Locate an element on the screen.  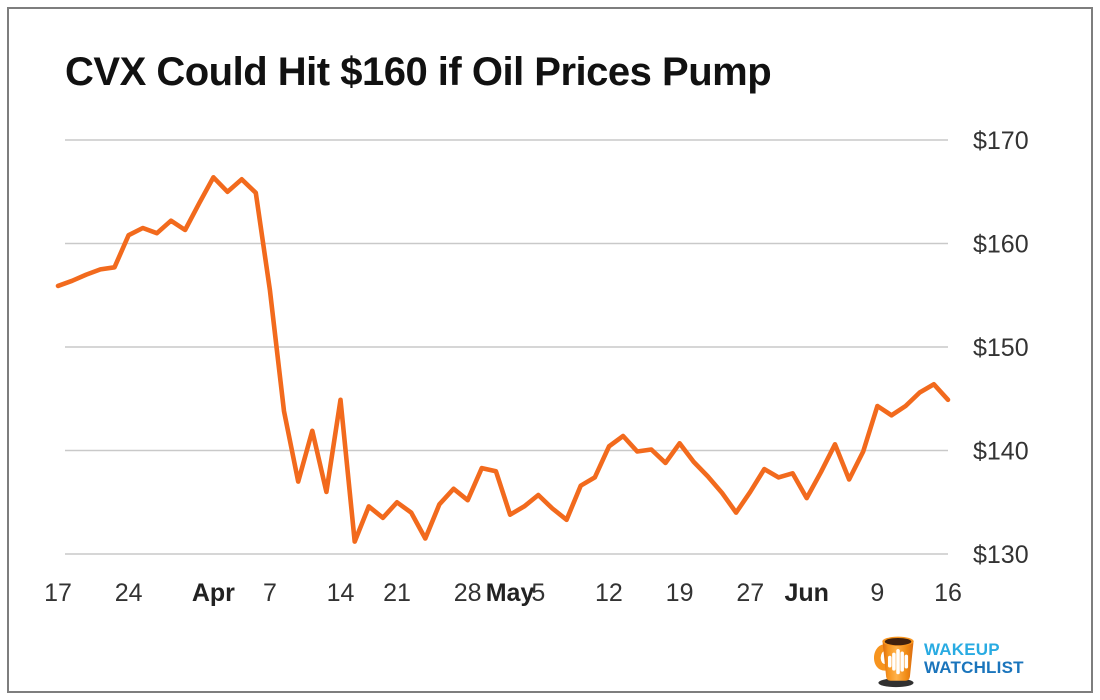
logo-watchlist-text: WATCHLIST is located at coordinates (974, 667).